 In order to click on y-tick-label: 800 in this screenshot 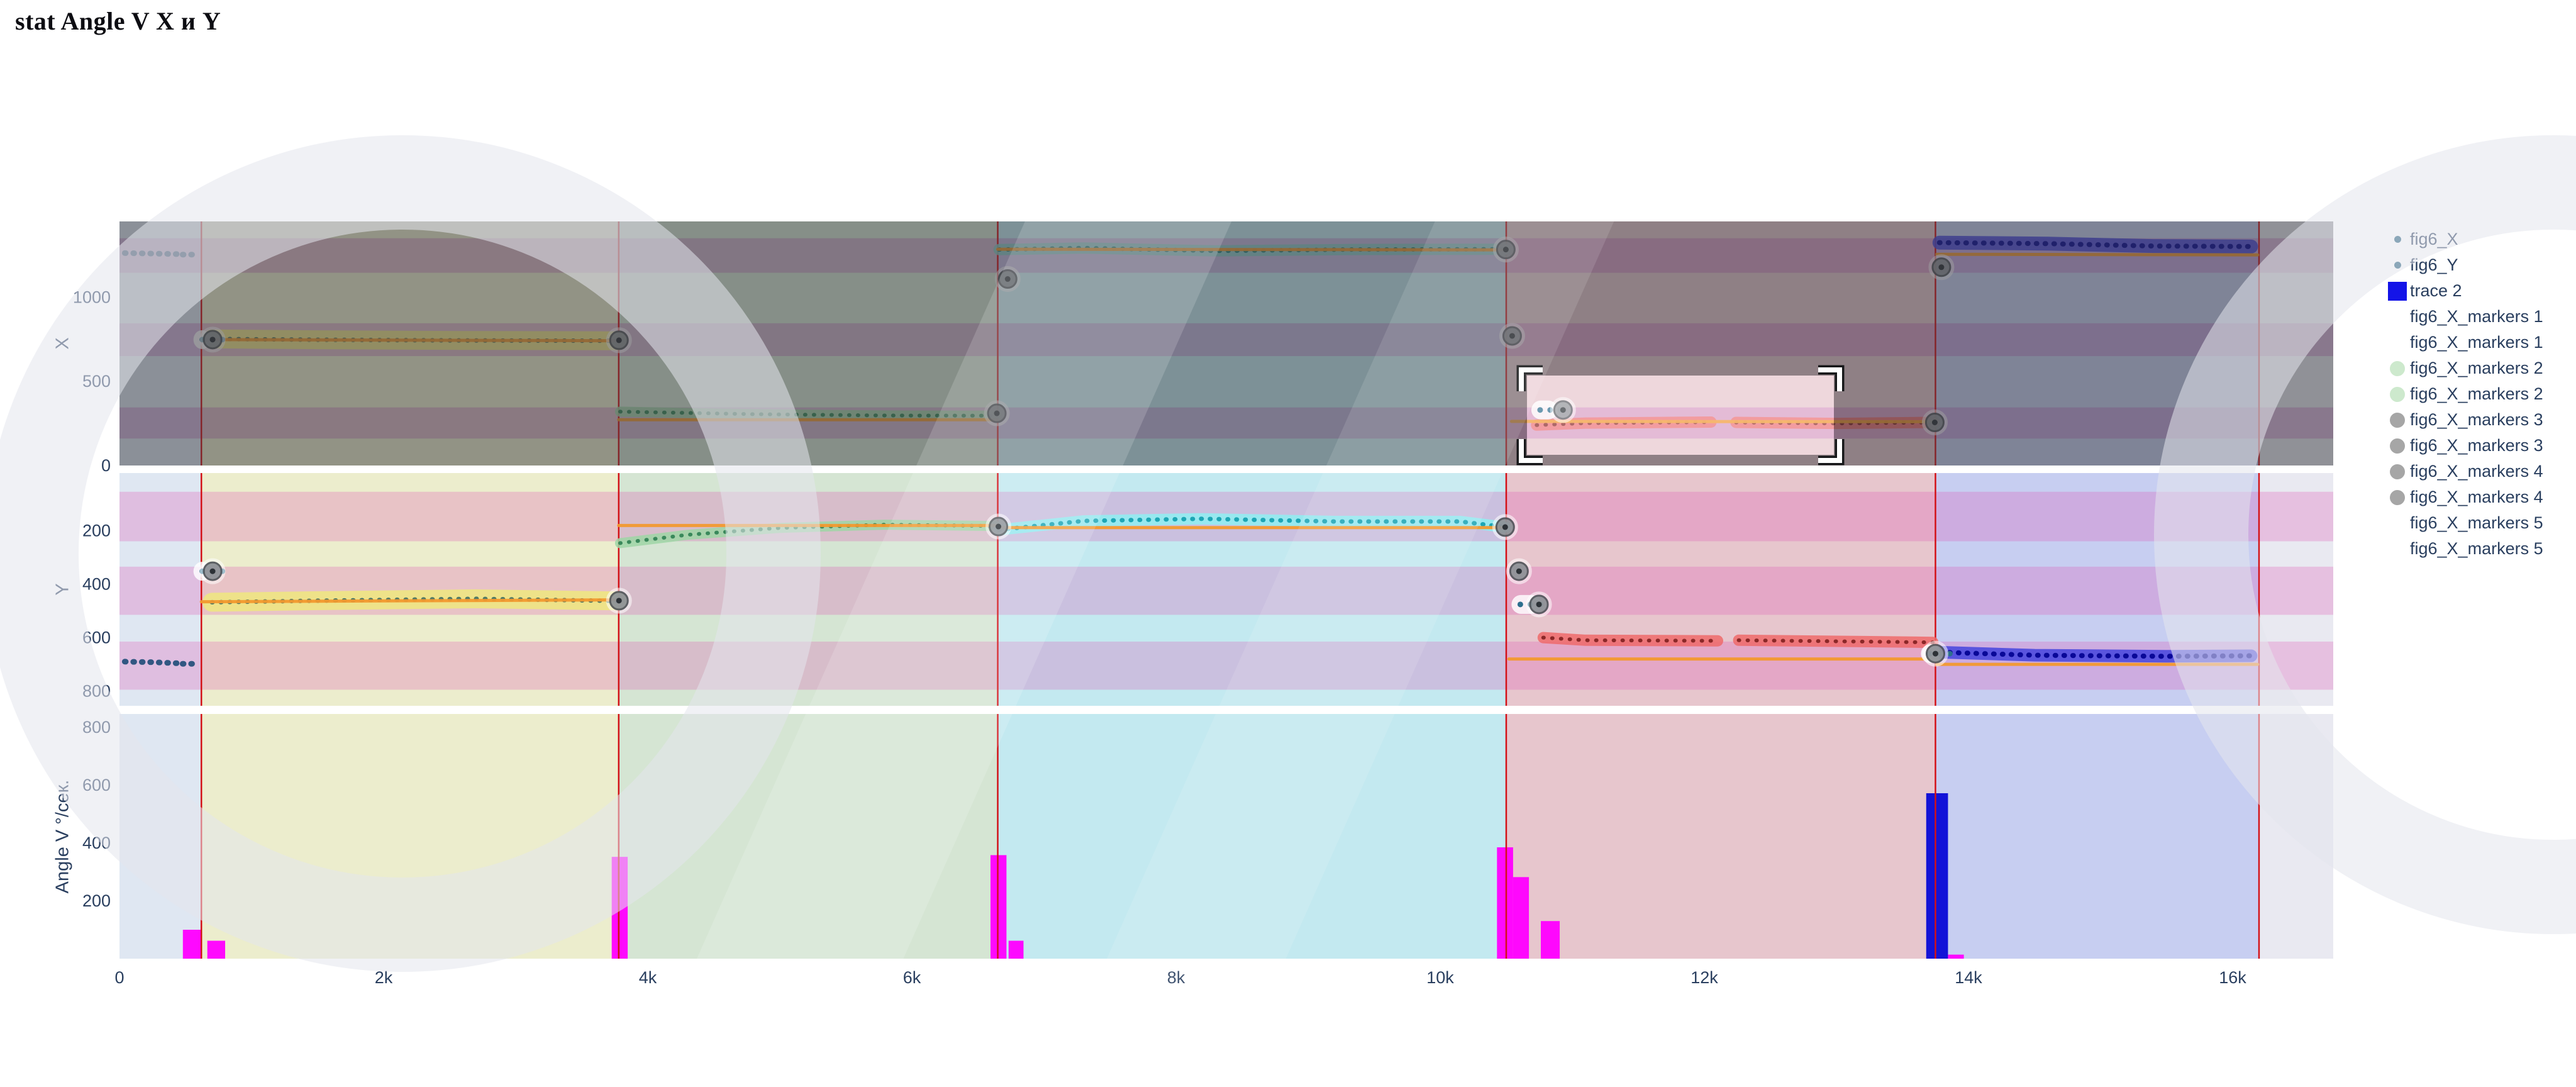, I will do `click(96, 691)`.